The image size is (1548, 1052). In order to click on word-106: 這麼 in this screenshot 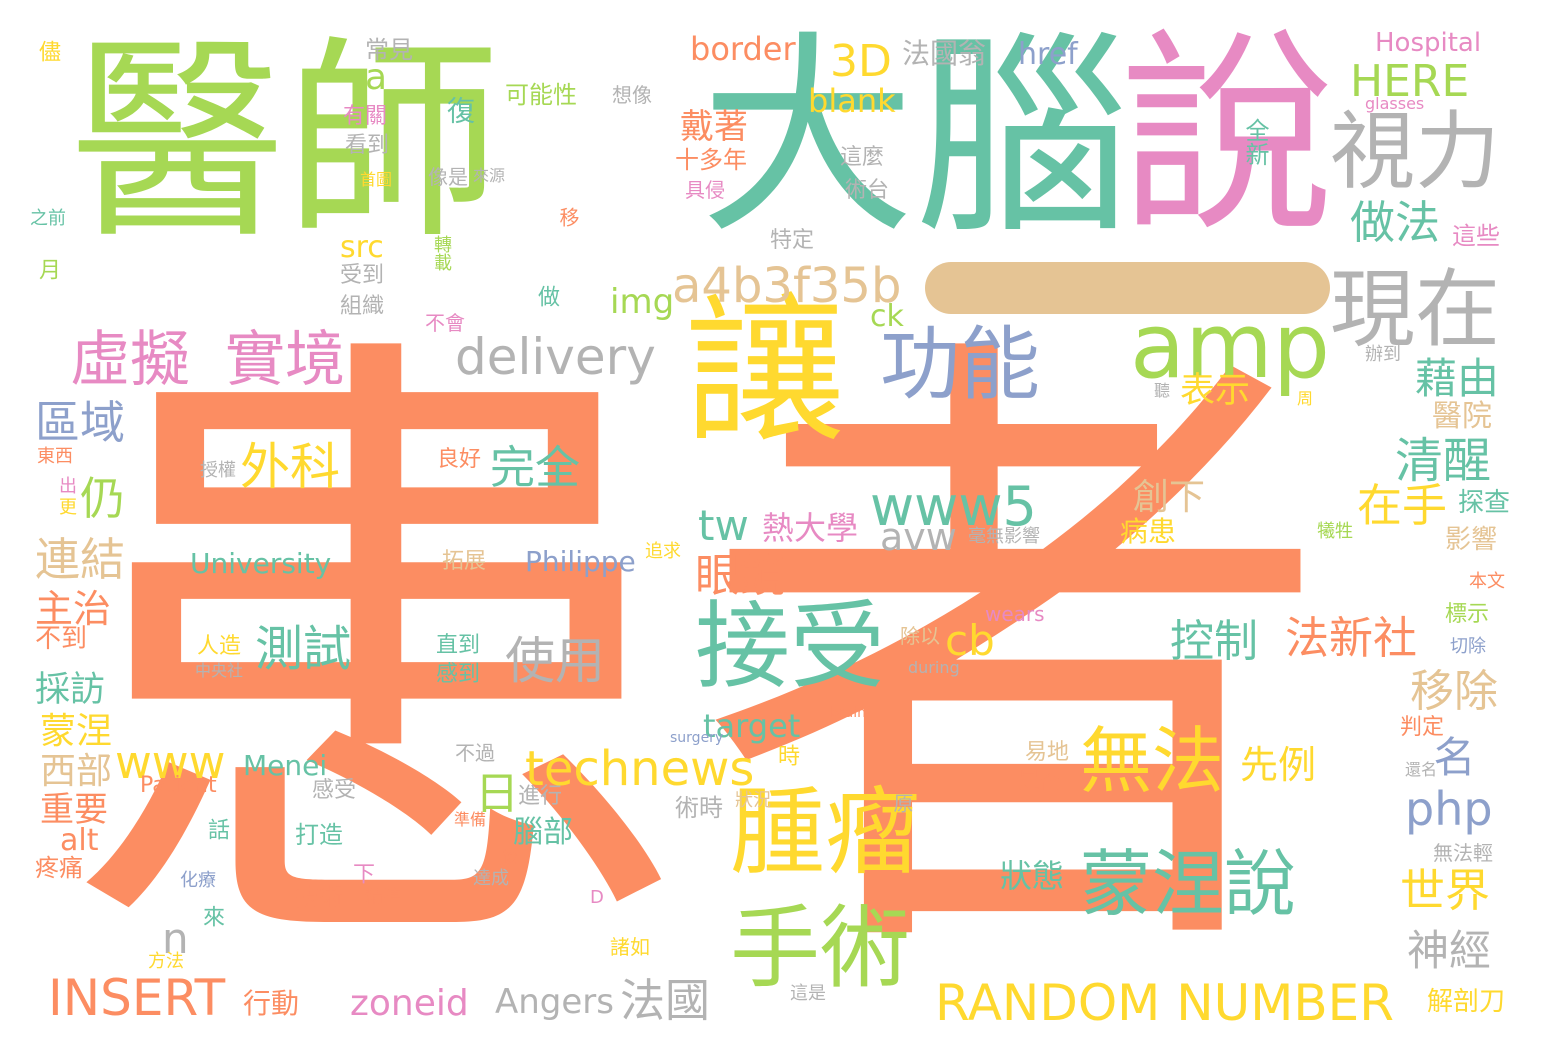, I will do `click(862, 157)`.